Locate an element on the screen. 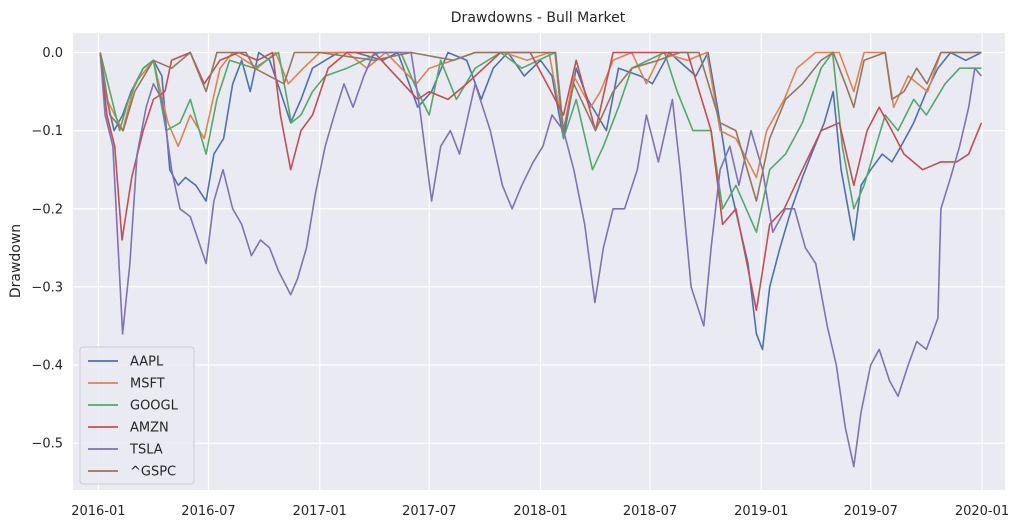 The height and width of the screenshot is (529, 1013). y-tick-label: −0.2 is located at coordinates (47, 209).